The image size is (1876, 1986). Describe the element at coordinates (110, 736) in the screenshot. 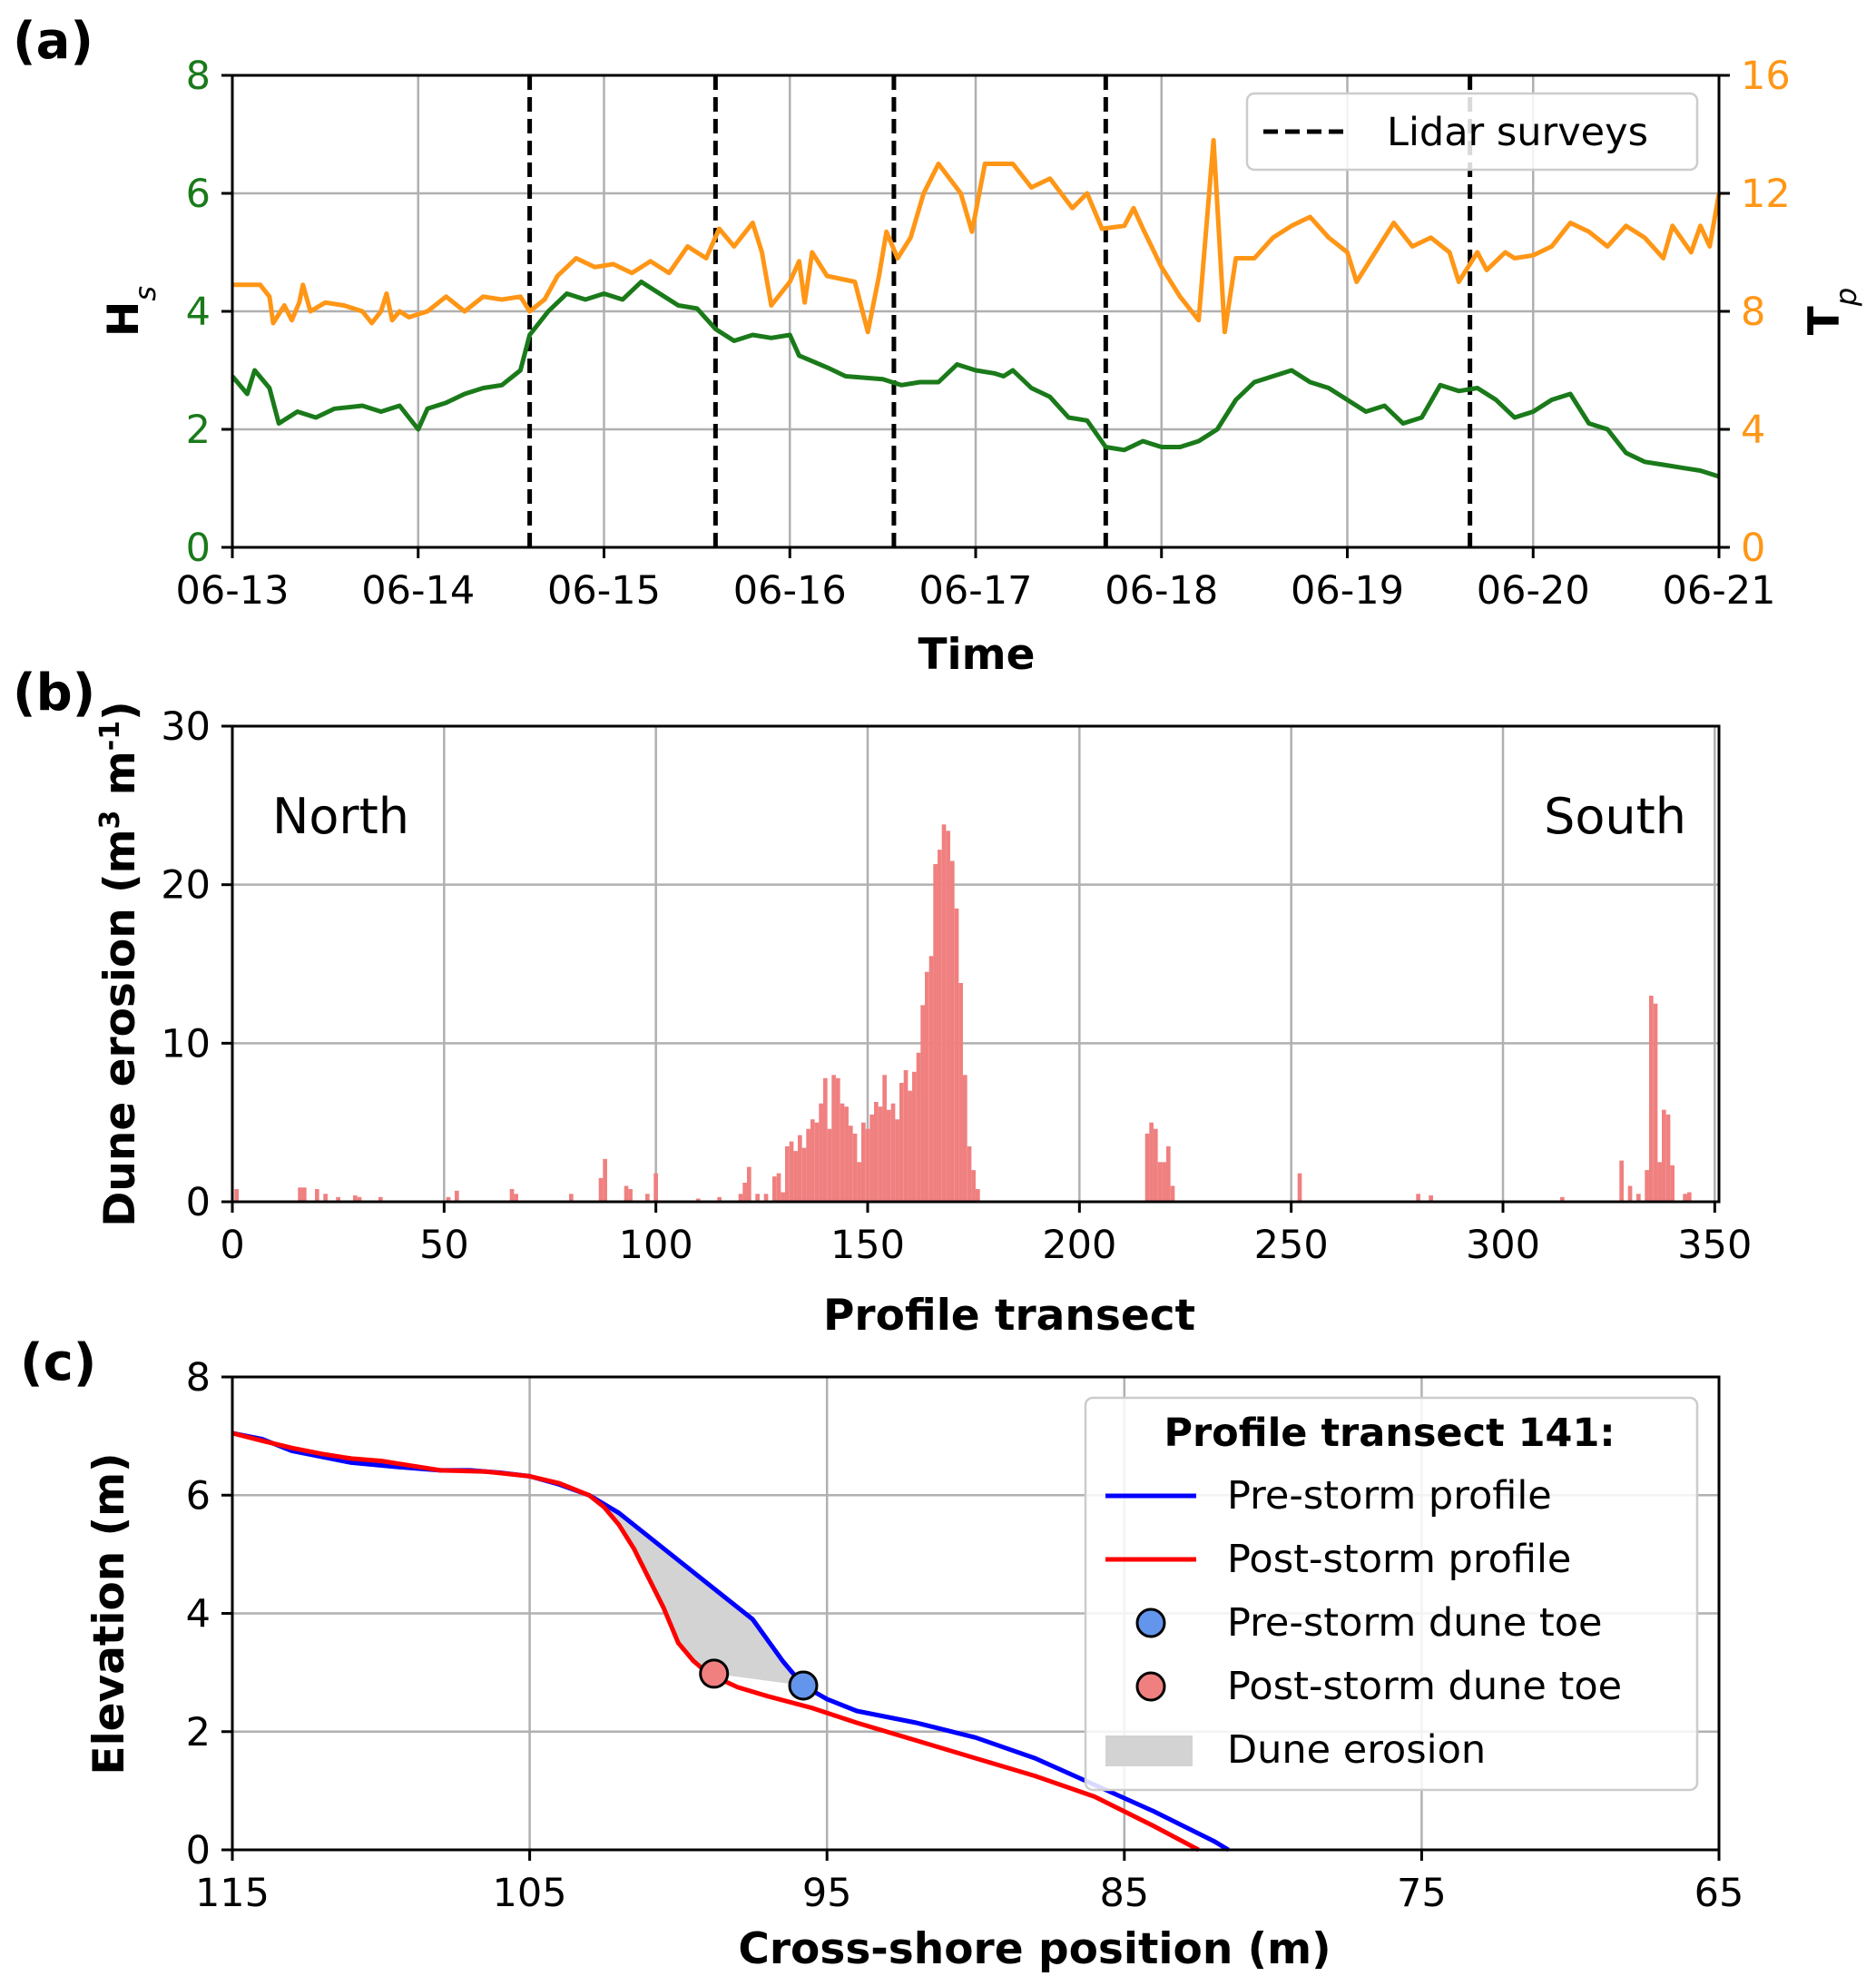

I see `panel-b-ylabel-sup2: -1` at that location.